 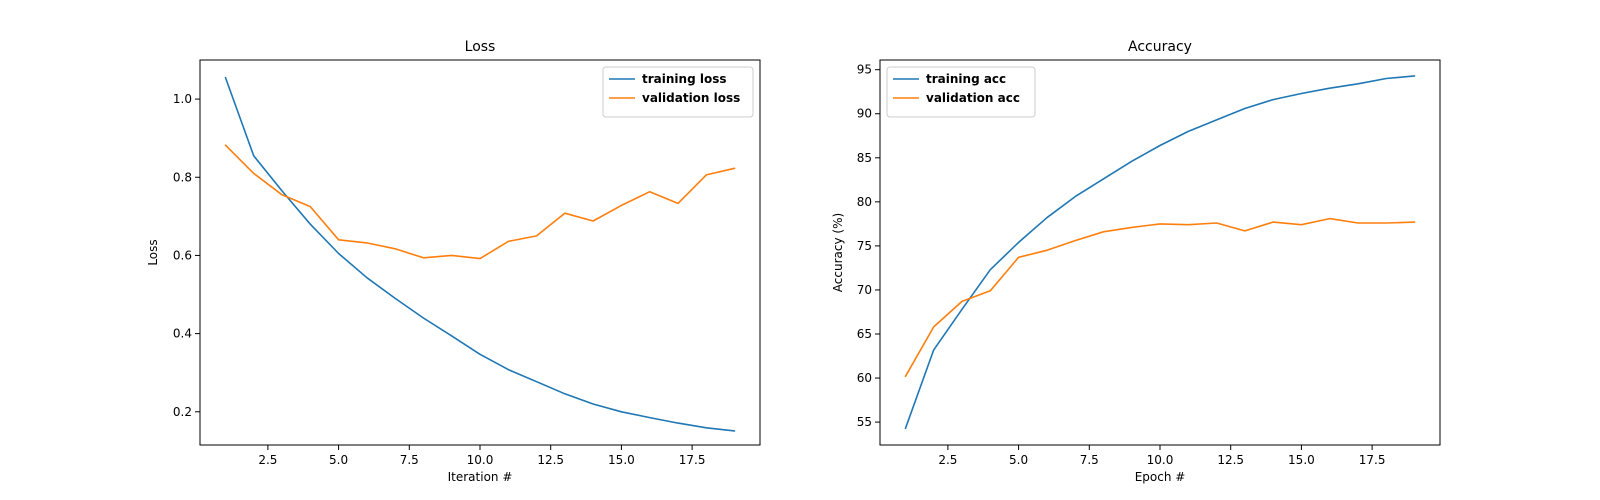 I want to click on y-tick-label: 70, so click(x=864, y=290).